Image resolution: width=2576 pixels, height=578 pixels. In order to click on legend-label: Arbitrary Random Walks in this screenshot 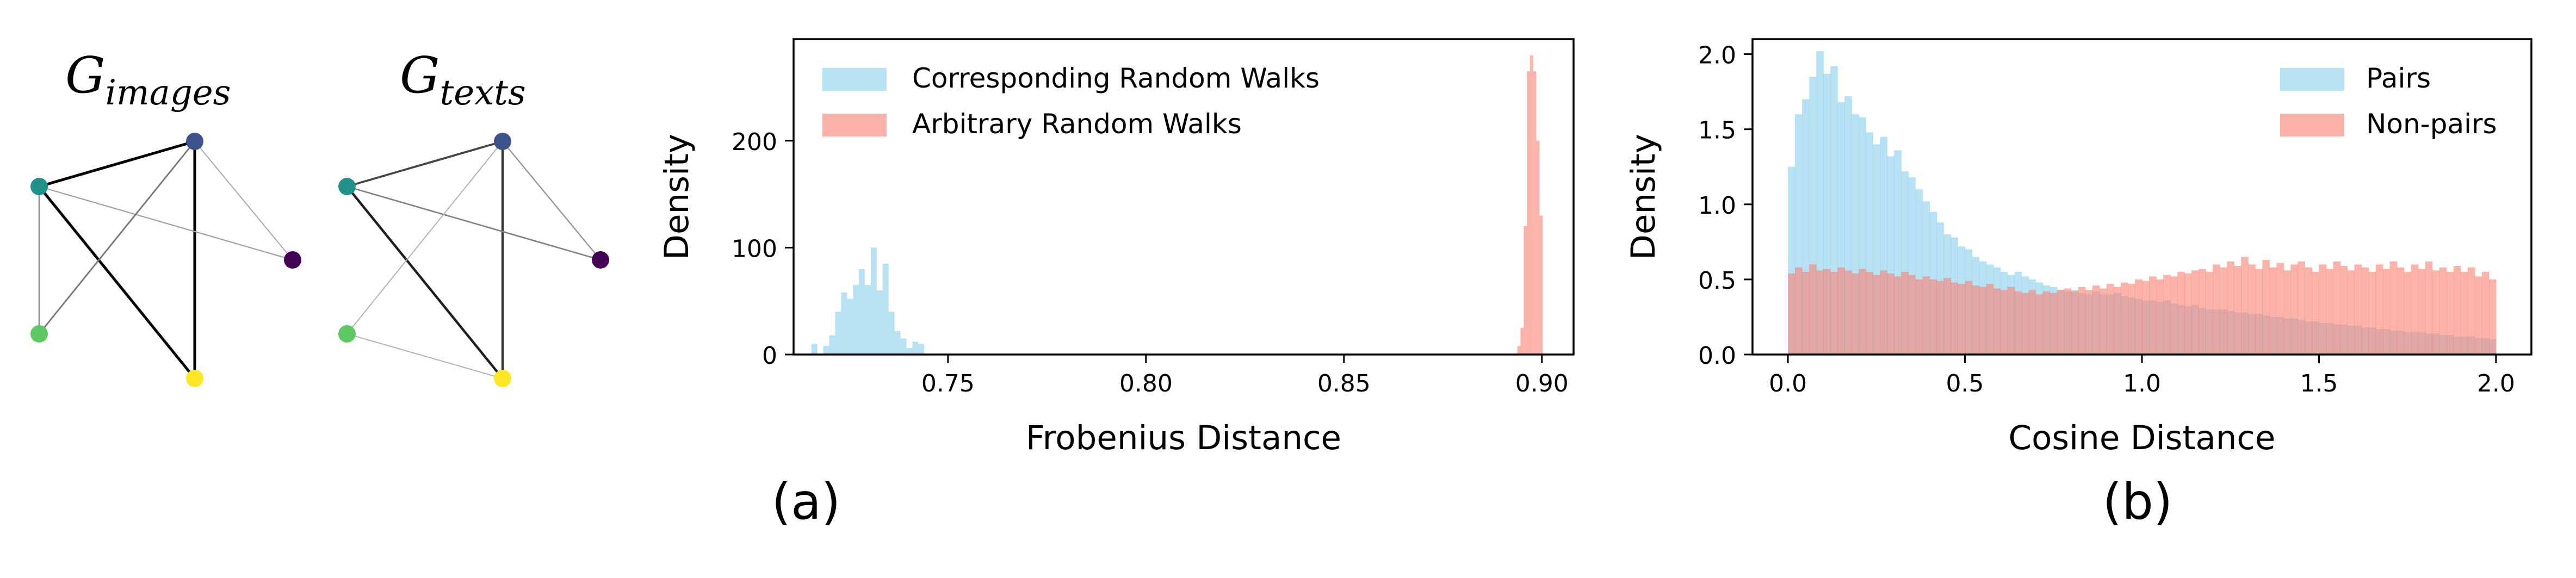, I will do `click(1077, 124)`.